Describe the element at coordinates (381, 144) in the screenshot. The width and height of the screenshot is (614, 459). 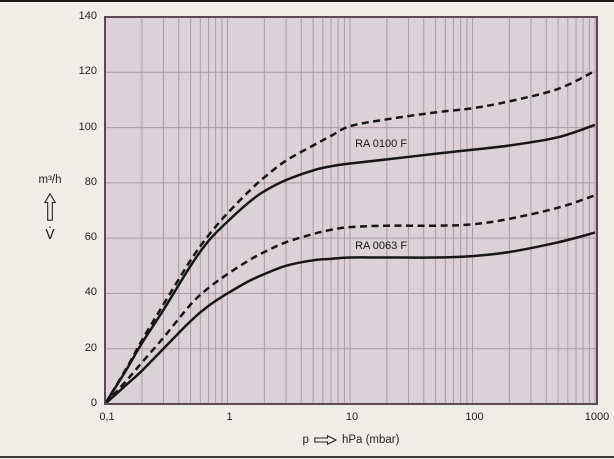
I see `curve-label-ra0100f: RA 0100 F` at that location.